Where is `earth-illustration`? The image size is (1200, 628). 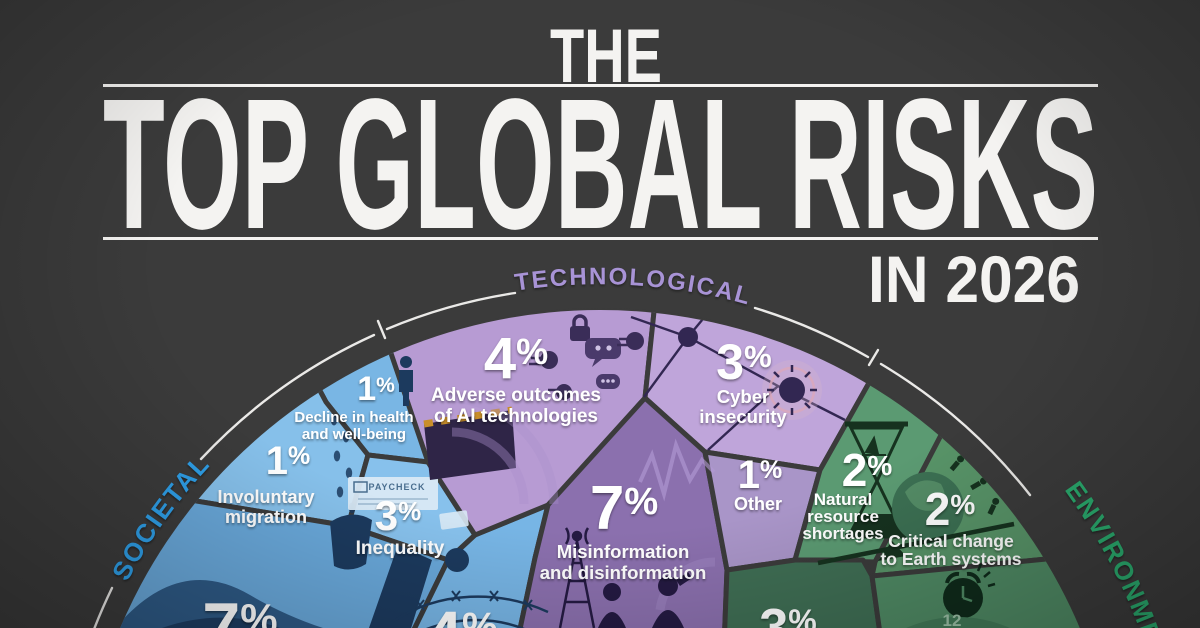 earth-illustration is located at coordinates (916, 536).